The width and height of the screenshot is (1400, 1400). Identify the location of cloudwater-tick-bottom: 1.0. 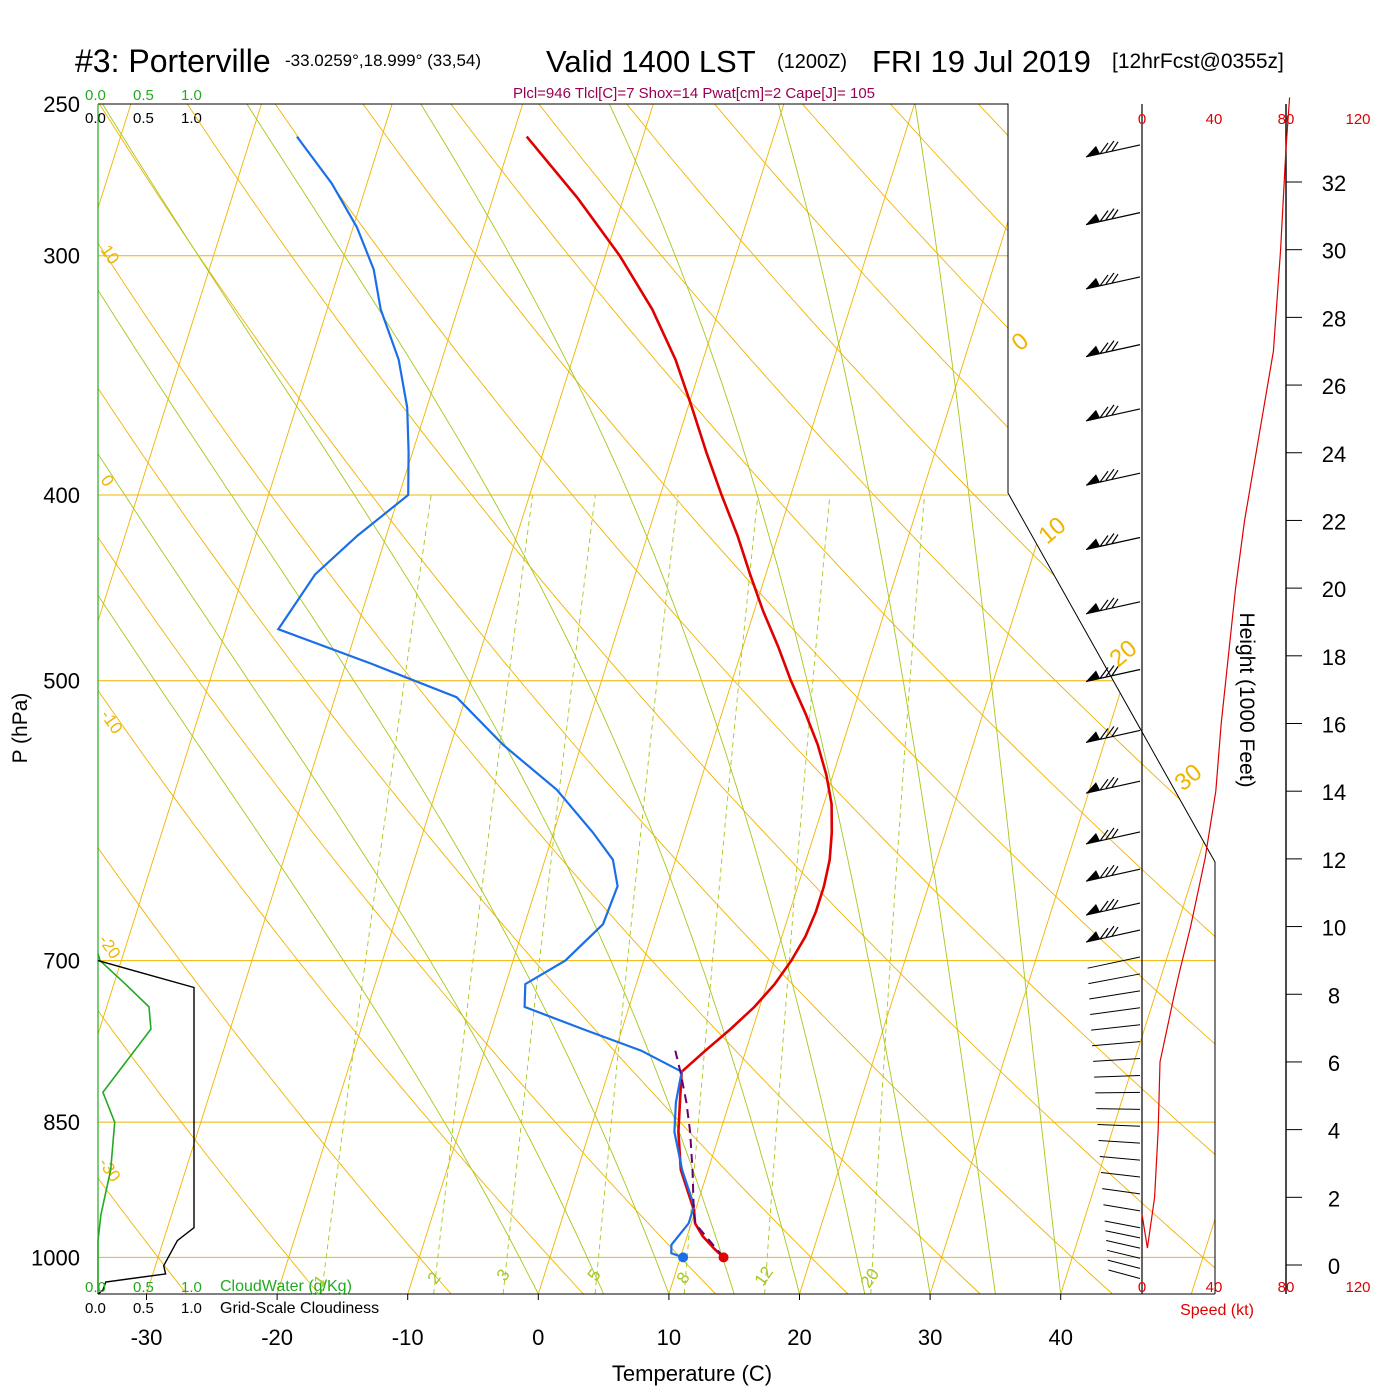
(191, 1287).